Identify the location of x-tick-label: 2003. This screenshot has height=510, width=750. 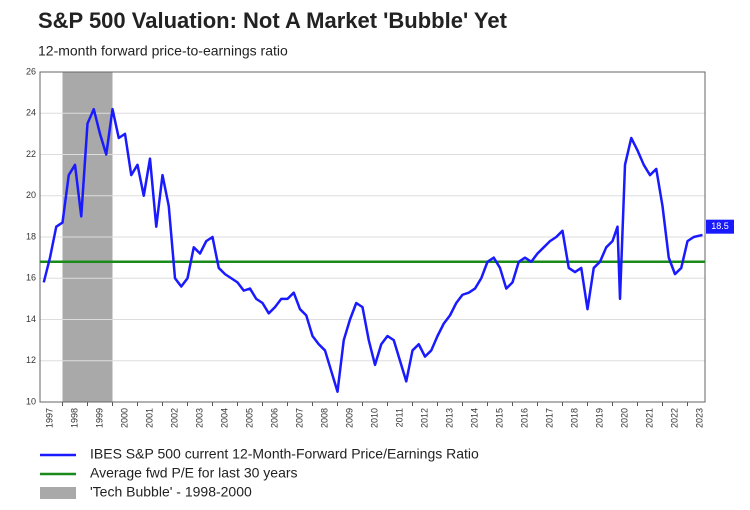
(199, 418).